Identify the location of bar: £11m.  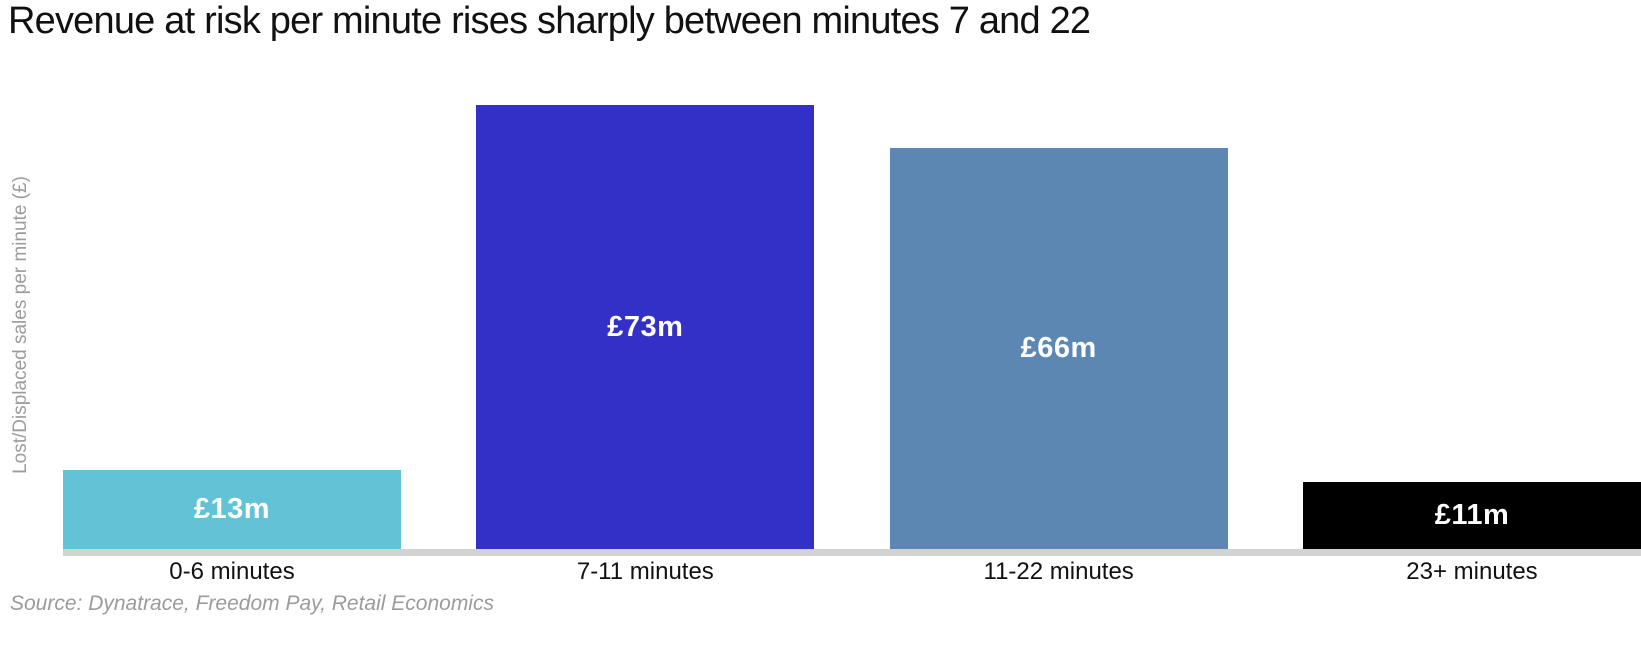
(1471, 515).